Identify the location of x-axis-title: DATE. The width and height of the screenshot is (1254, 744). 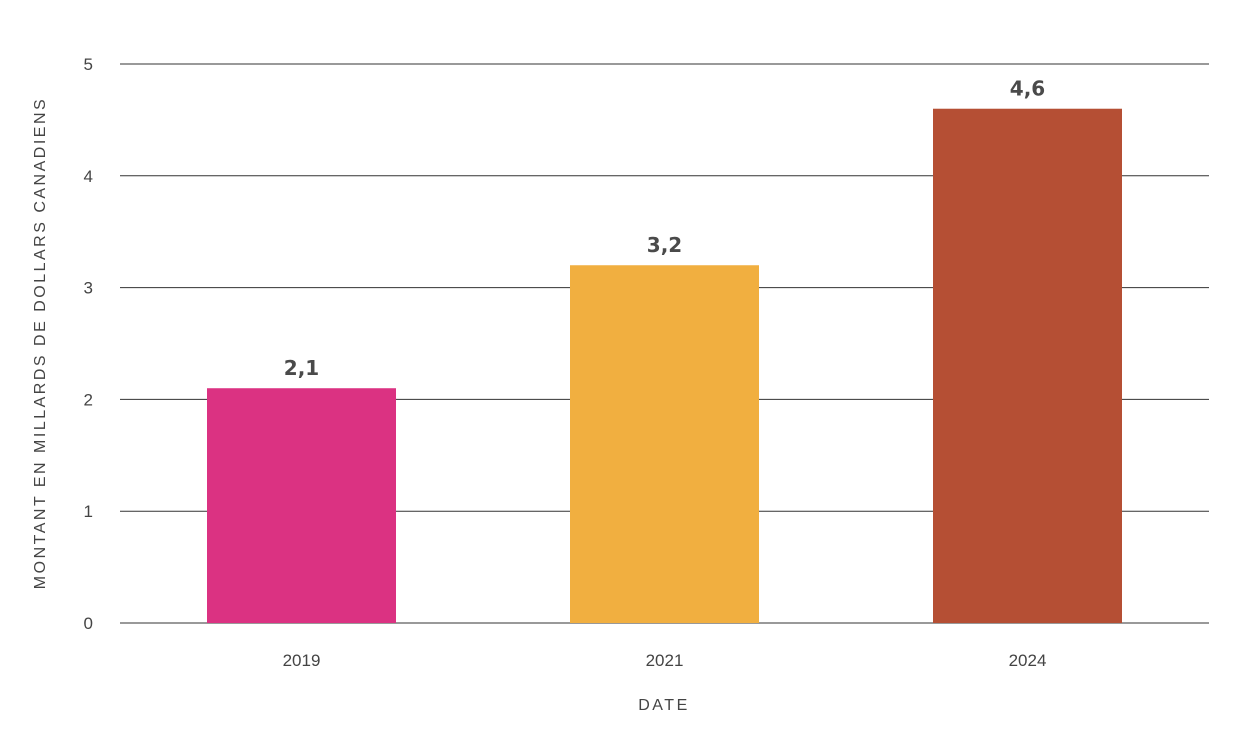
(663, 705).